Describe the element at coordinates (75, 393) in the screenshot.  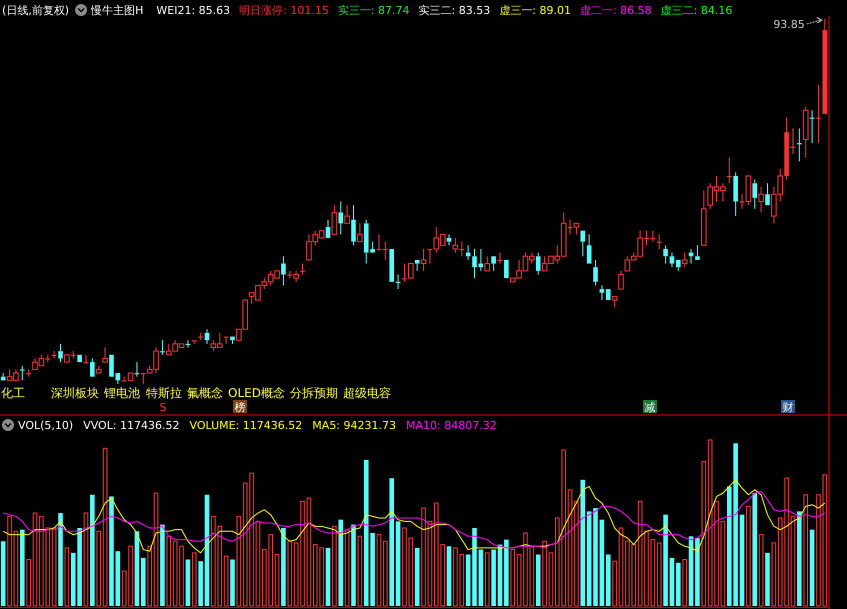
I see `text: 深圳板块` at that location.